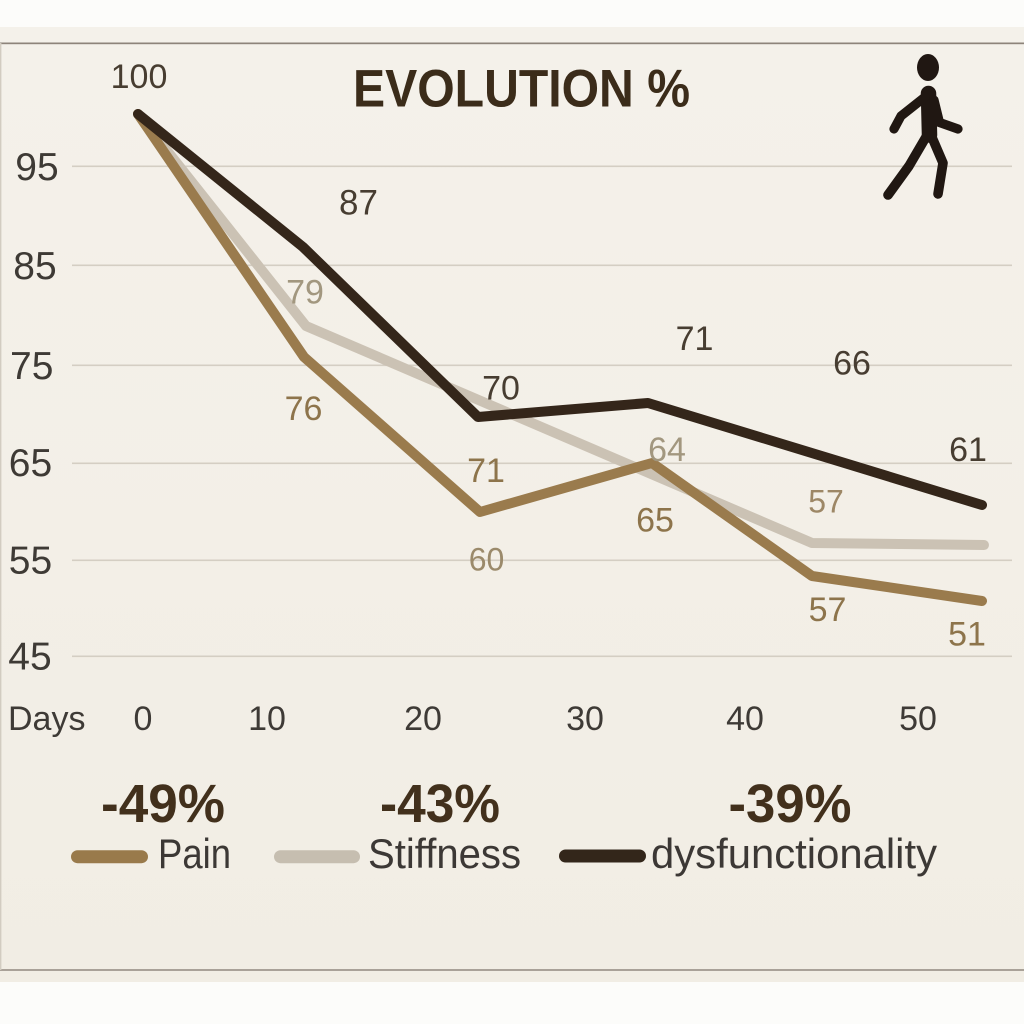  Describe the element at coordinates (163, 804) in the screenshot. I see `svg-text: -49%` at that location.